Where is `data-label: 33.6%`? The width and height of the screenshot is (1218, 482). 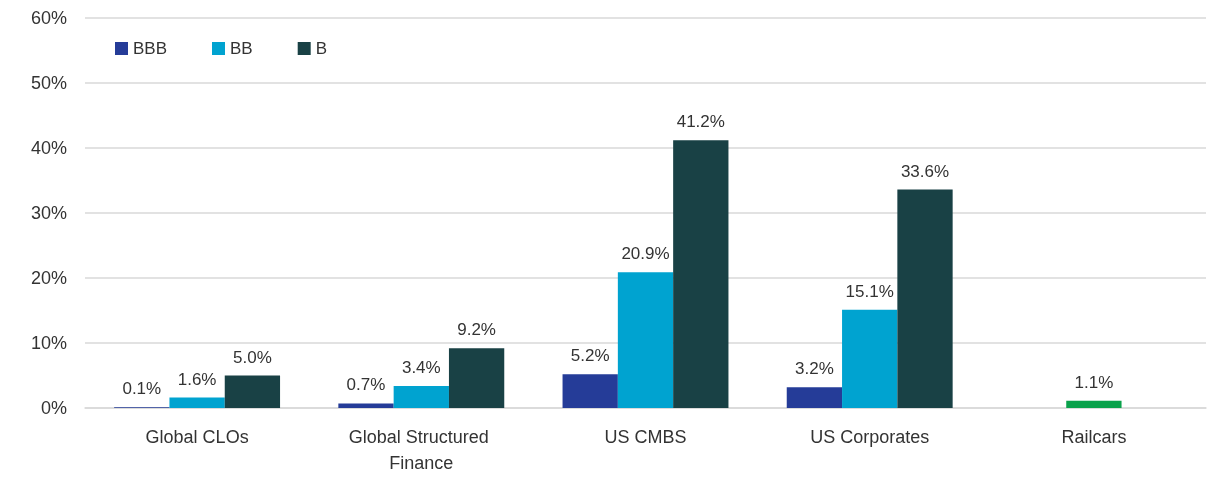
data-label: 33.6% is located at coordinates (925, 171).